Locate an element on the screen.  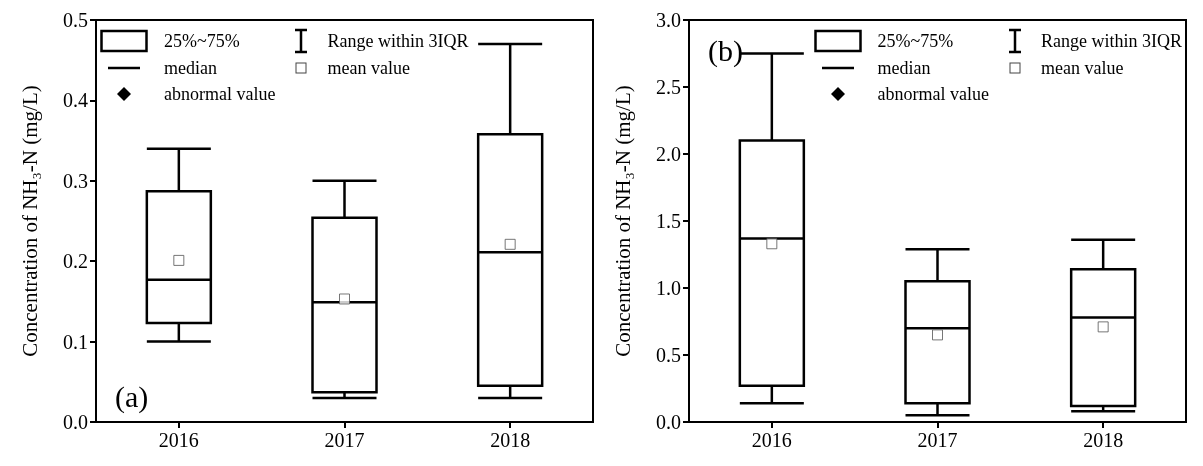
y-tick-label: 0.4 is located at coordinates (75, 100).